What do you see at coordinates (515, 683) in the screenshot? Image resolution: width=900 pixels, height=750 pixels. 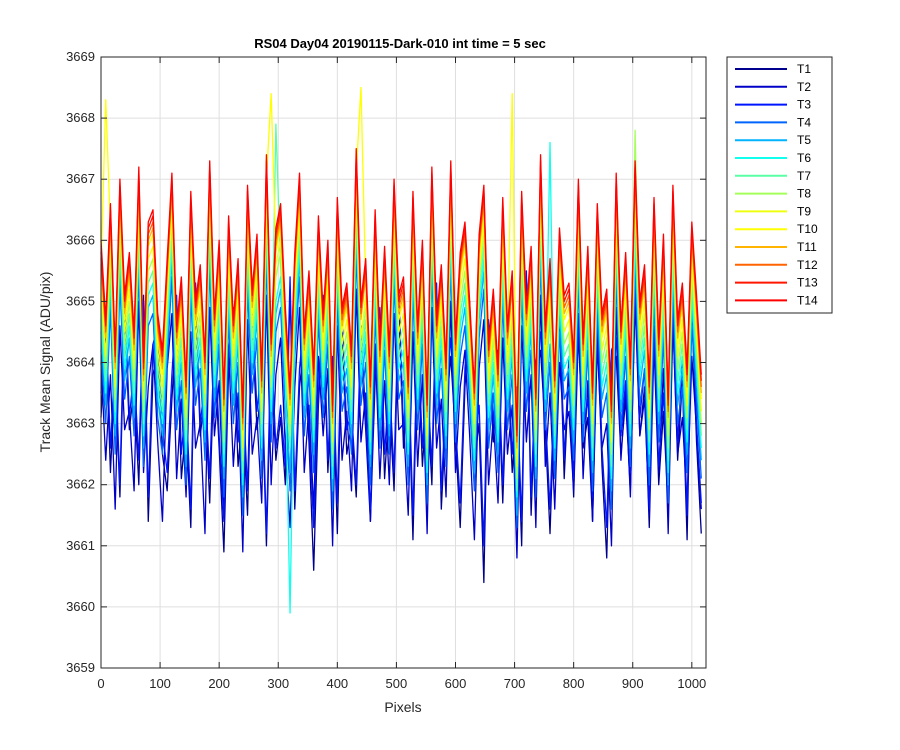 I see `x-tick-label: 700` at bounding box center [515, 683].